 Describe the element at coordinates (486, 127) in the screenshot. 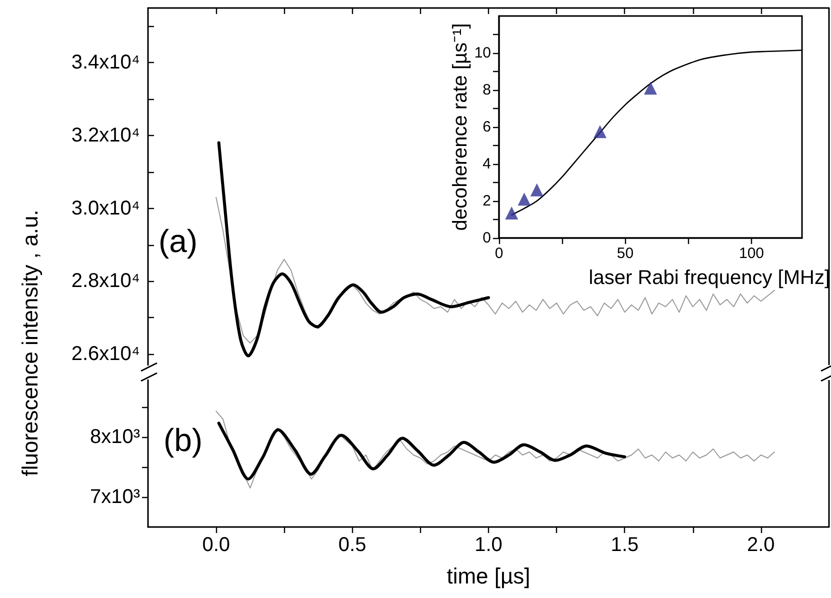

I see `y-tick-label: 6` at that location.